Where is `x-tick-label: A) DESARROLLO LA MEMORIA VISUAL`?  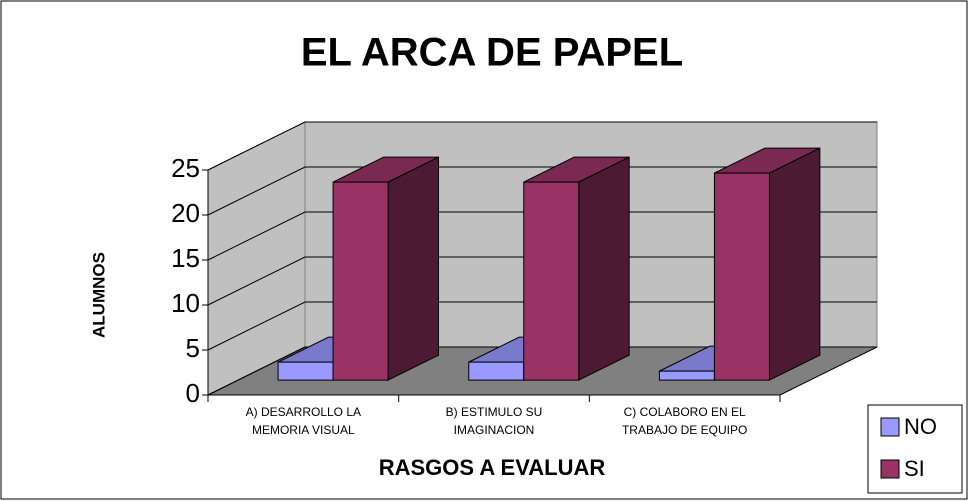 x-tick-label: A) DESARROLLO LA MEMORIA VISUAL is located at coordinates (303, 421).